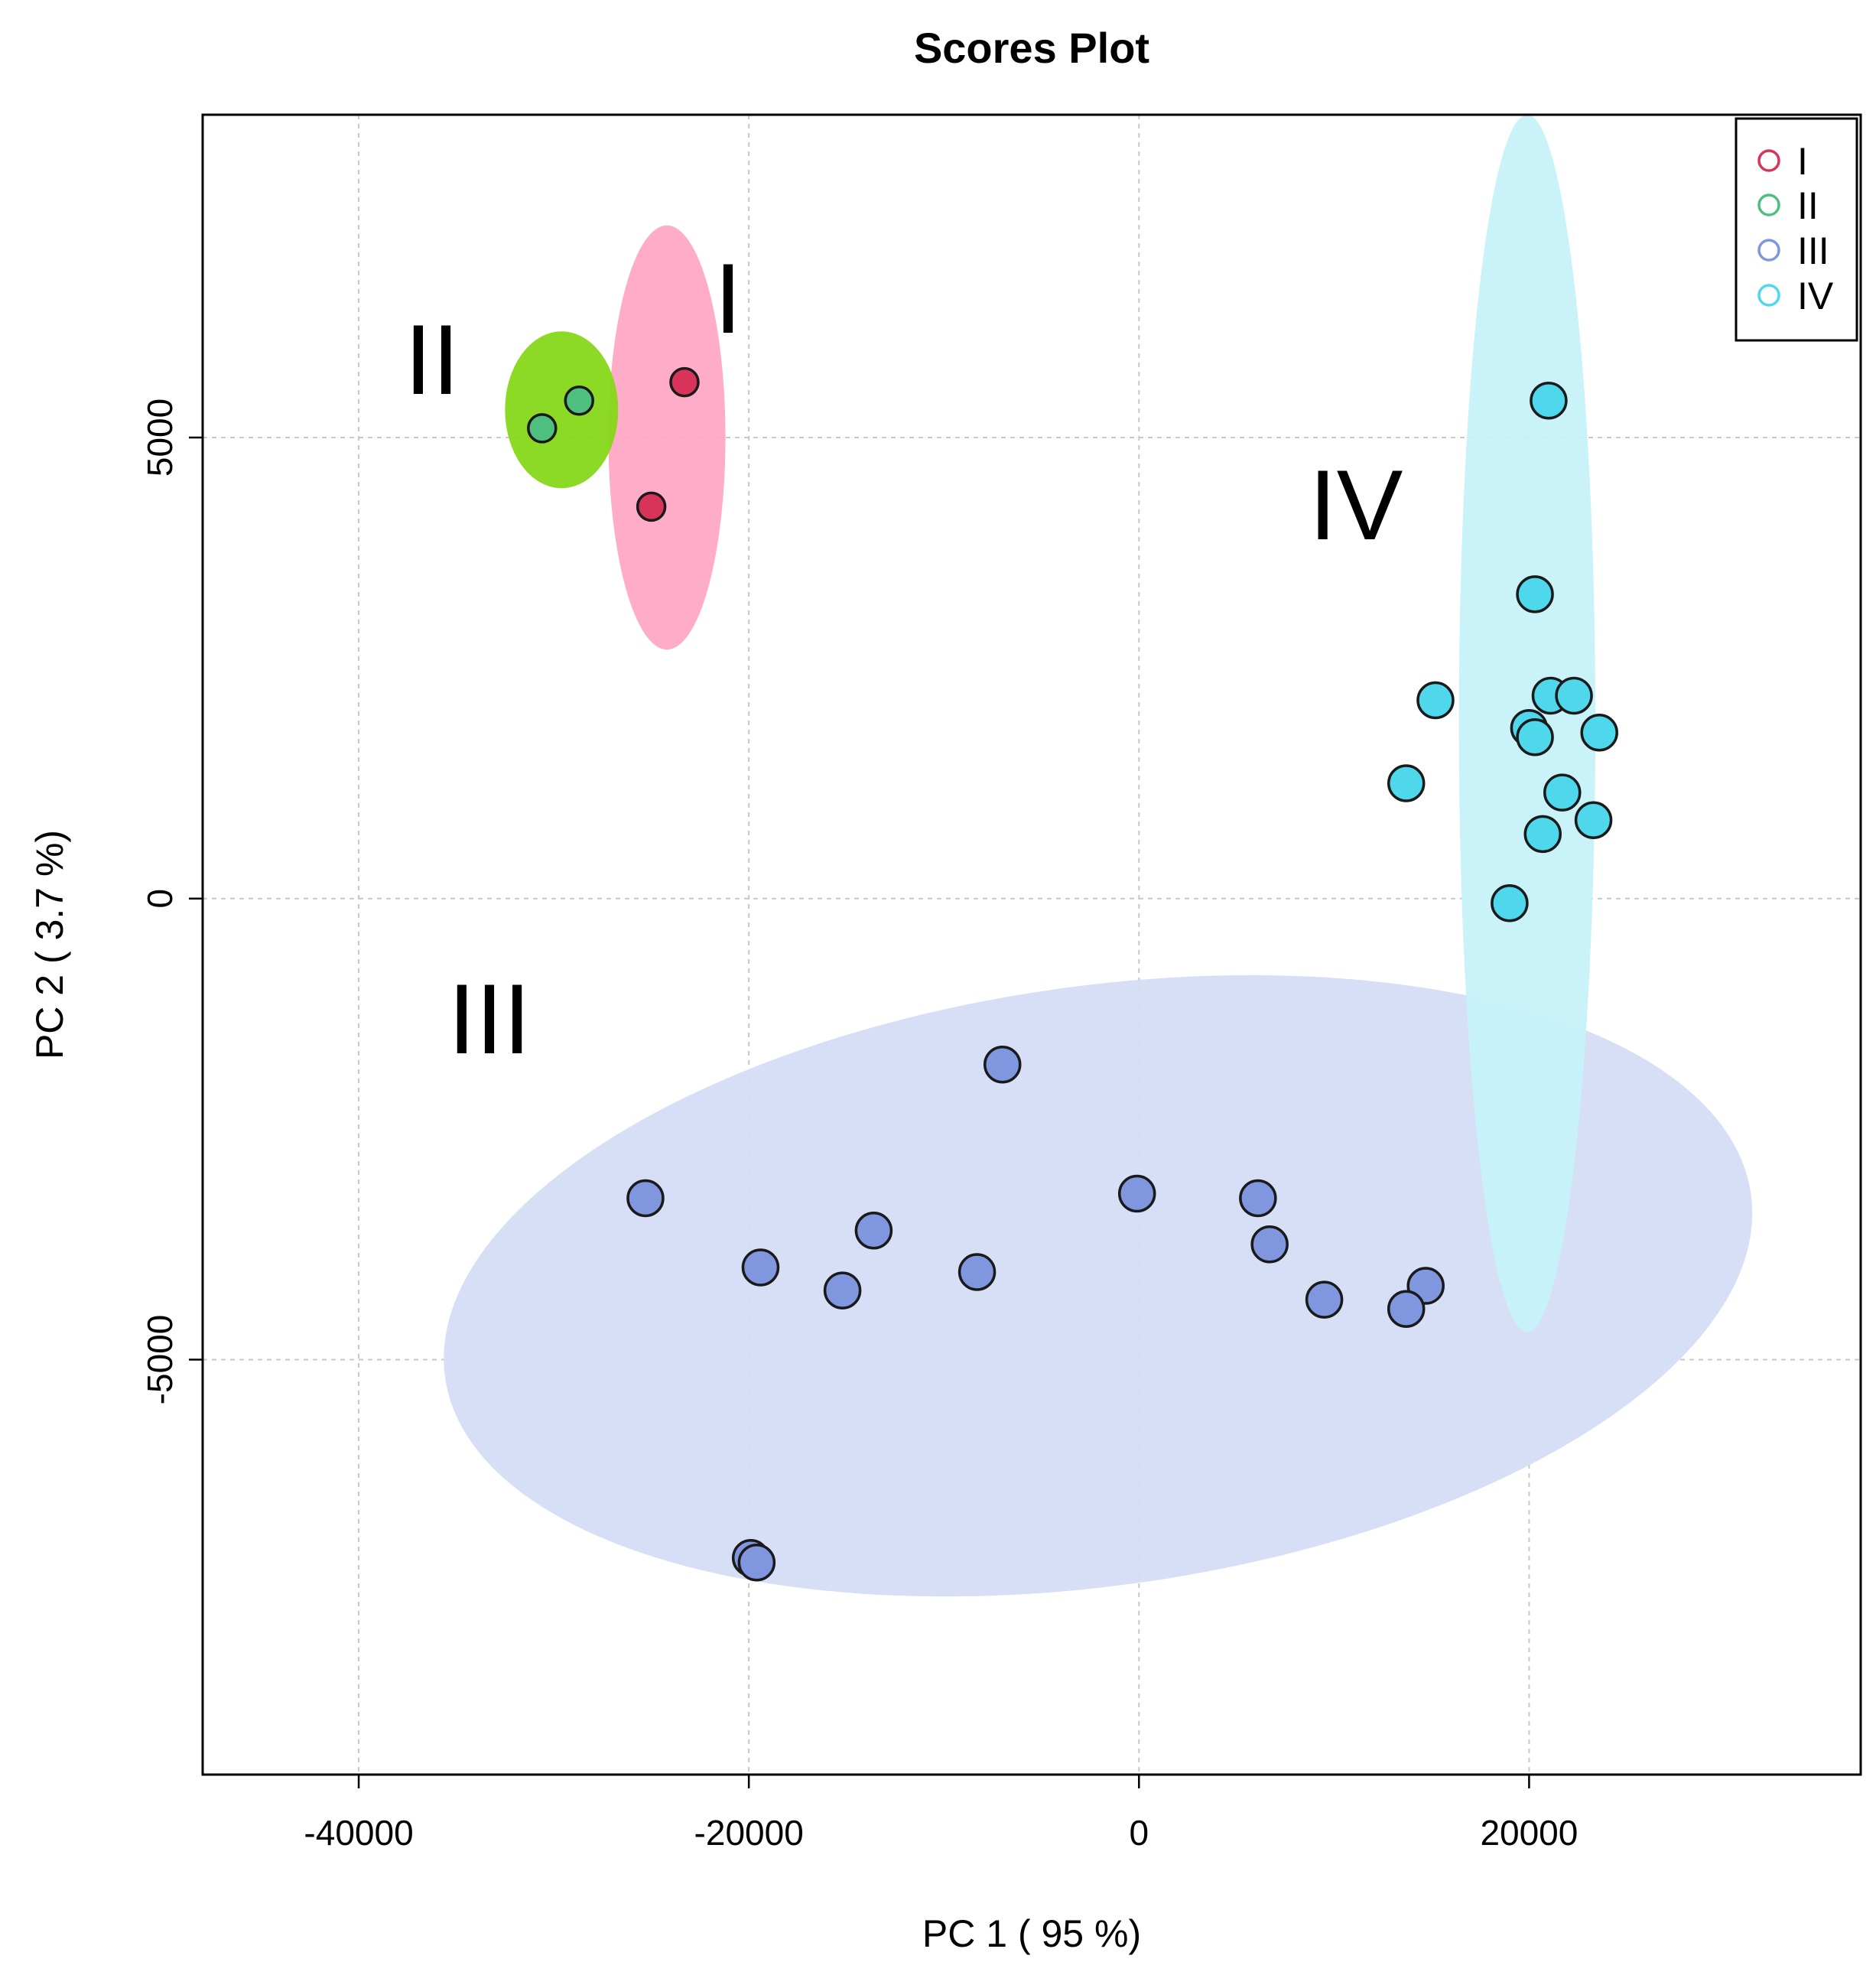  I want to click on legend-marker-i, so click(1768, 160).